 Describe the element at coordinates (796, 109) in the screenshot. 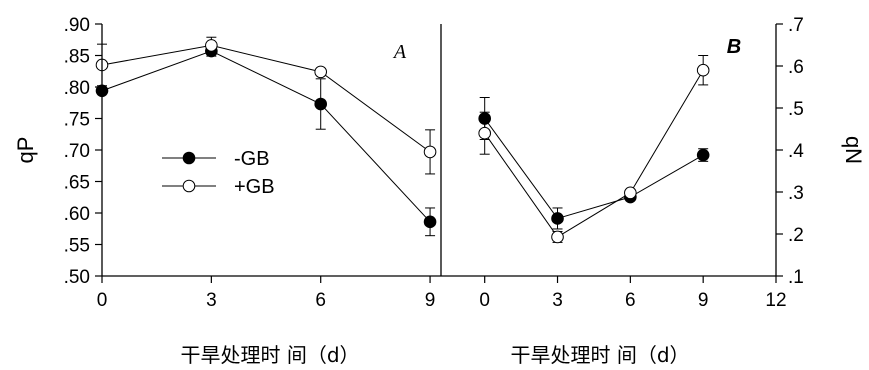

I see `panel-b-y-tick-label: .5` at that location.